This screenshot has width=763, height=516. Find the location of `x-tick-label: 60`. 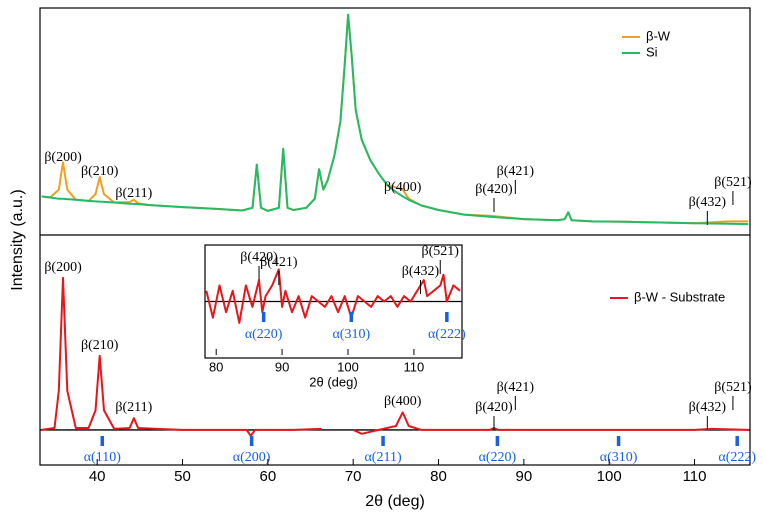

x-tick-label: 60 is located at coordinates (268, 476).